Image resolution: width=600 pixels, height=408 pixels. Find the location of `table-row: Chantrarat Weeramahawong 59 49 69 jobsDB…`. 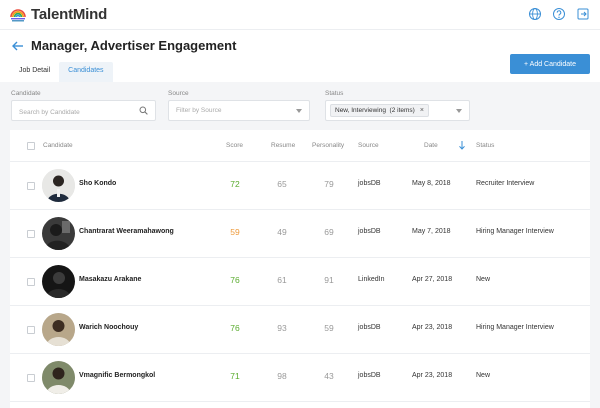

table-row: Chantrarat Weeramahawong 59 49 69 jobsDB… is located at coordinates (300, 234).